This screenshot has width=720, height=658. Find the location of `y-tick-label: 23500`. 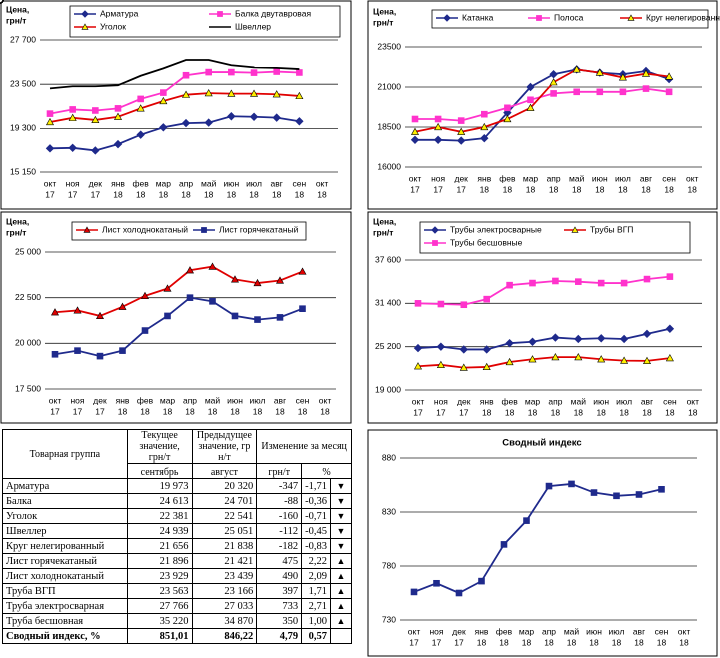

y-tick-label: 23500 is located at coordinates (389, 46).